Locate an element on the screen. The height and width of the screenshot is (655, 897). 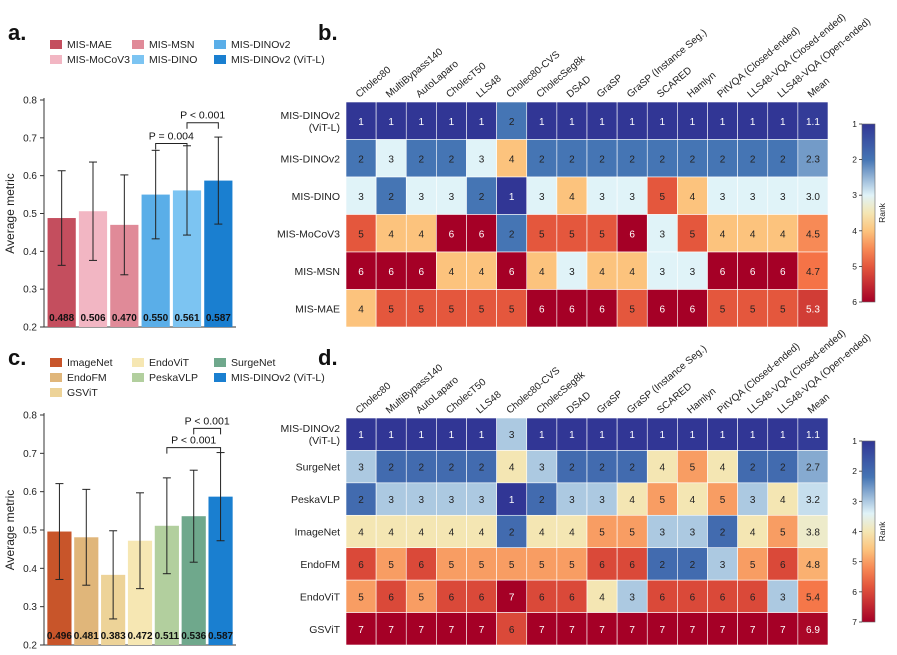
a-legend-label-3: MIS-MoCoV3 is located at coordinates (98, 60).